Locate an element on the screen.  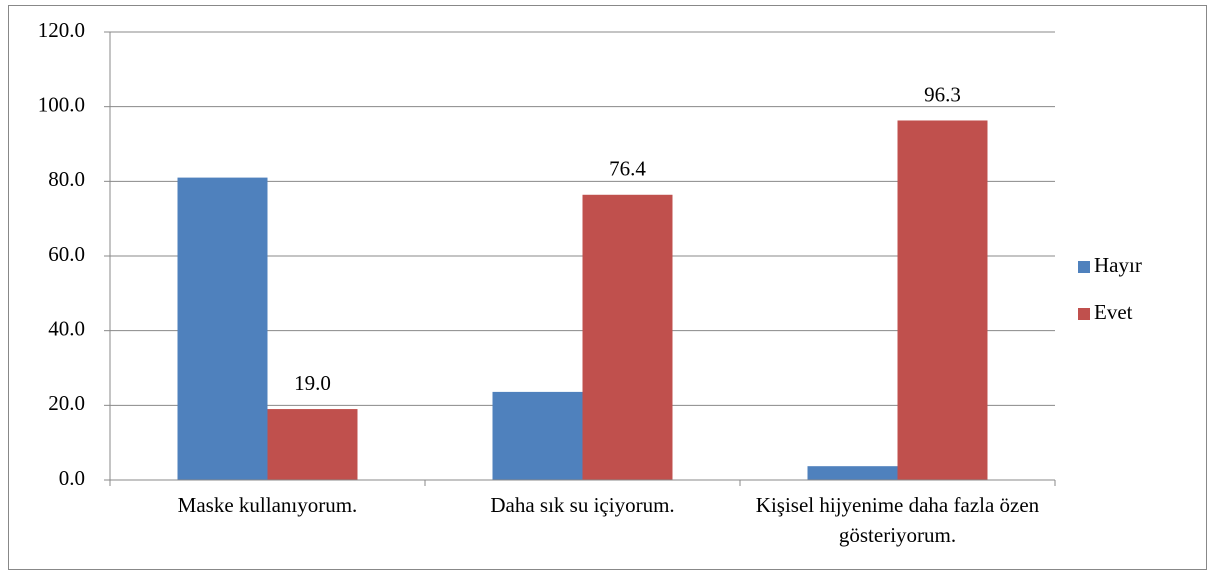
x-tick-label: Maske kullanıyorum. is located at coordinates (267, 505).